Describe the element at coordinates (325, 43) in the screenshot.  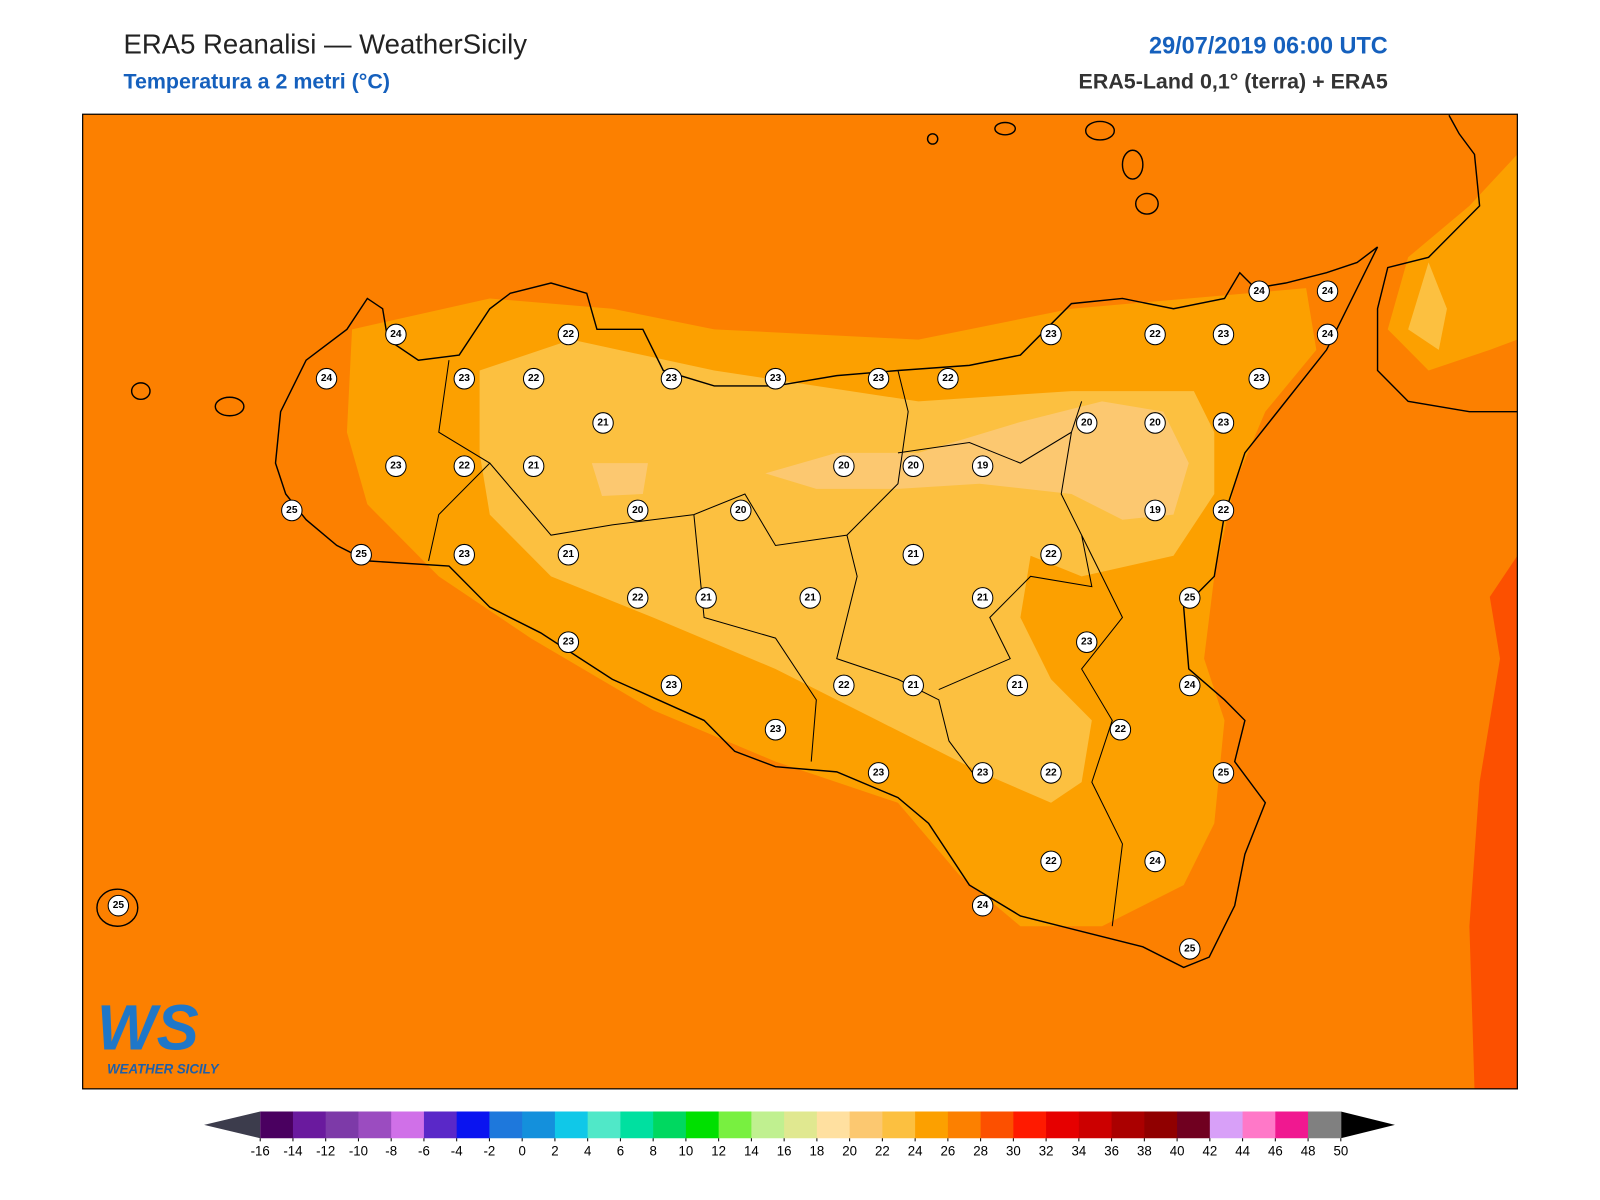
I see `title: ERA5 Reanalisi — WeatherSicily` at that location.